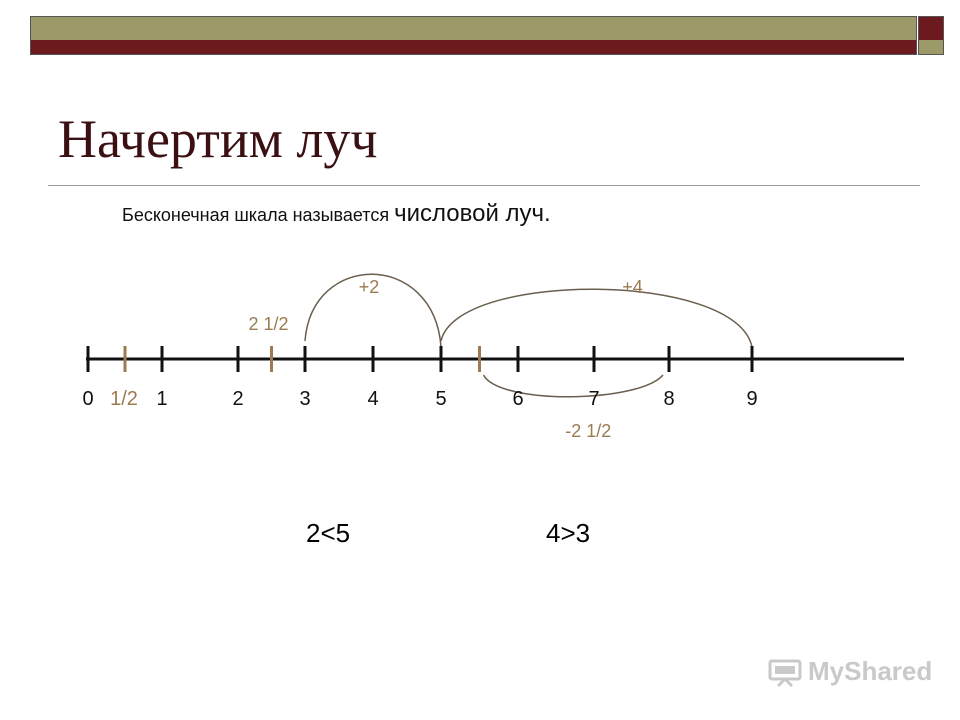  Describe the element at coordinates (588, 431) in the screenshot. I see `arc-label-2: -2 1/2` at that location.